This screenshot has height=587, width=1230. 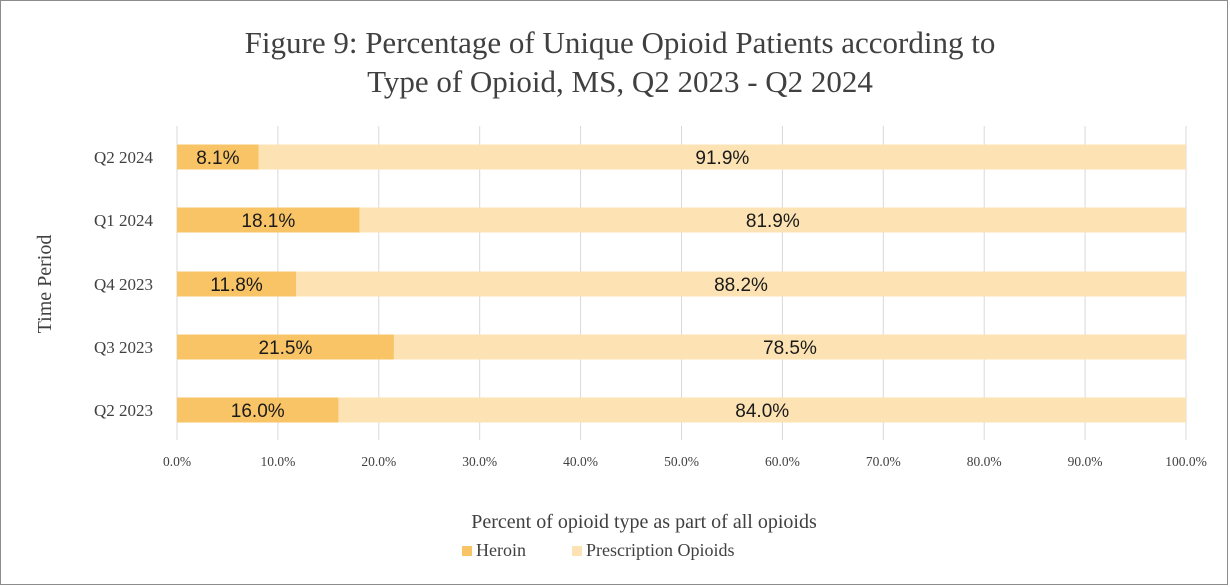 What do you see at coordinates (124, 157) in the screenshot?
I see `y-category-label: Q2 2024` at bounding box center [124, 157].